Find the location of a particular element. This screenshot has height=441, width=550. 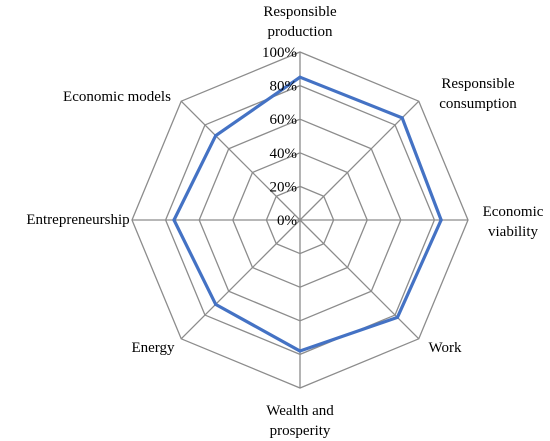

axis-label-0: Responsible production is located at coordinates (300, 22).